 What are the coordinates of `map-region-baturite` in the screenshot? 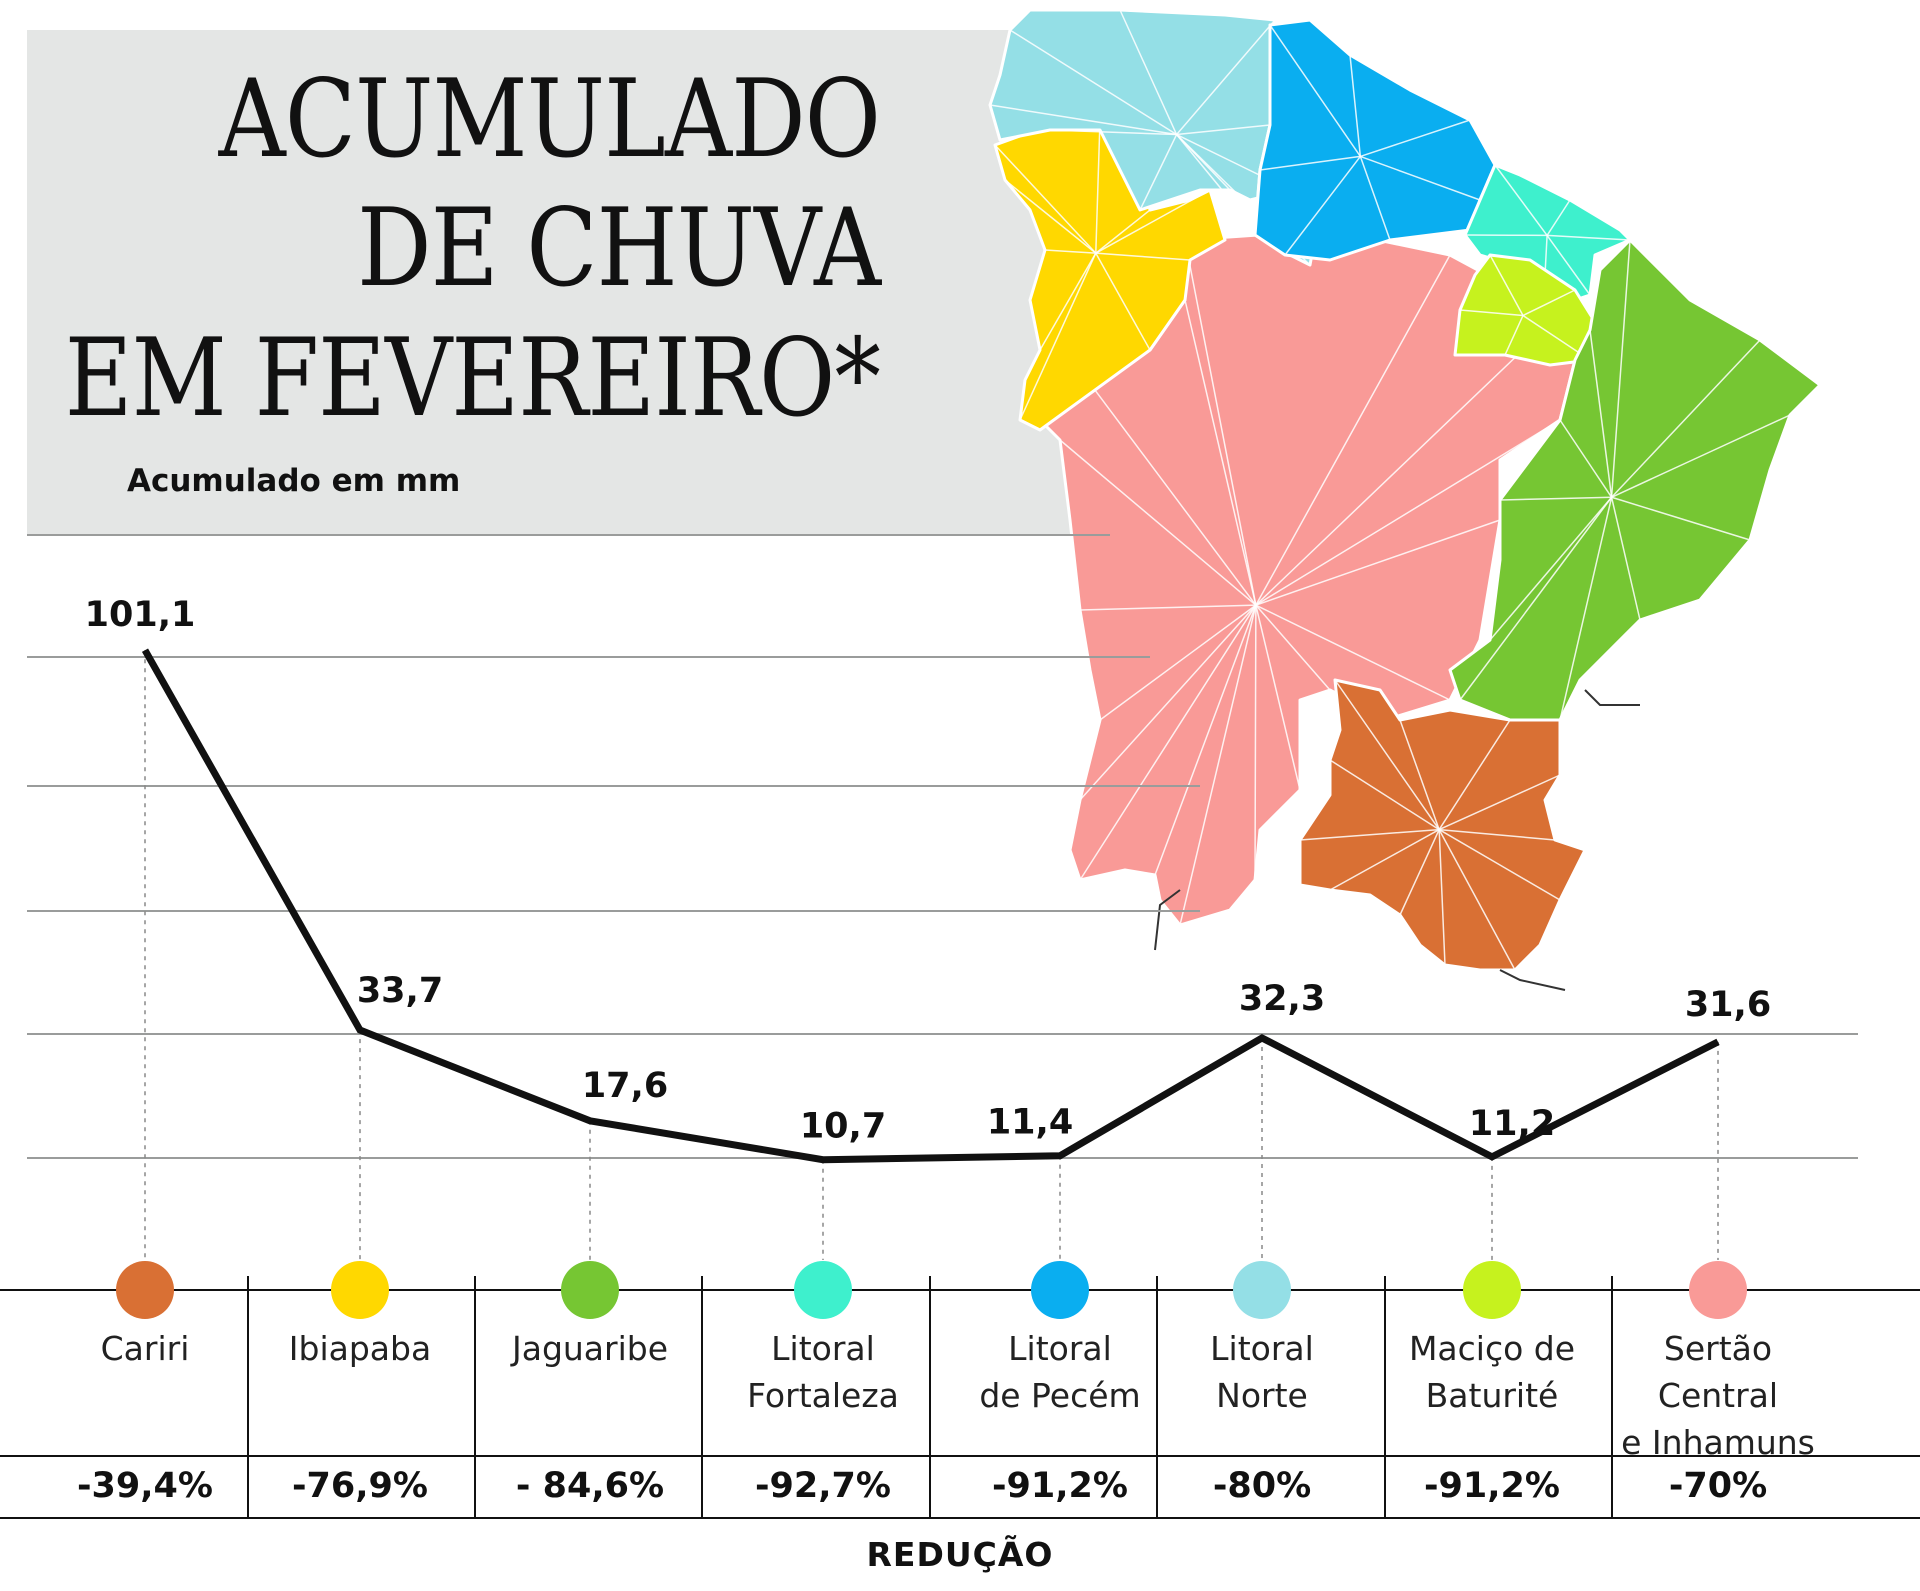 It's located at (1527, 310).